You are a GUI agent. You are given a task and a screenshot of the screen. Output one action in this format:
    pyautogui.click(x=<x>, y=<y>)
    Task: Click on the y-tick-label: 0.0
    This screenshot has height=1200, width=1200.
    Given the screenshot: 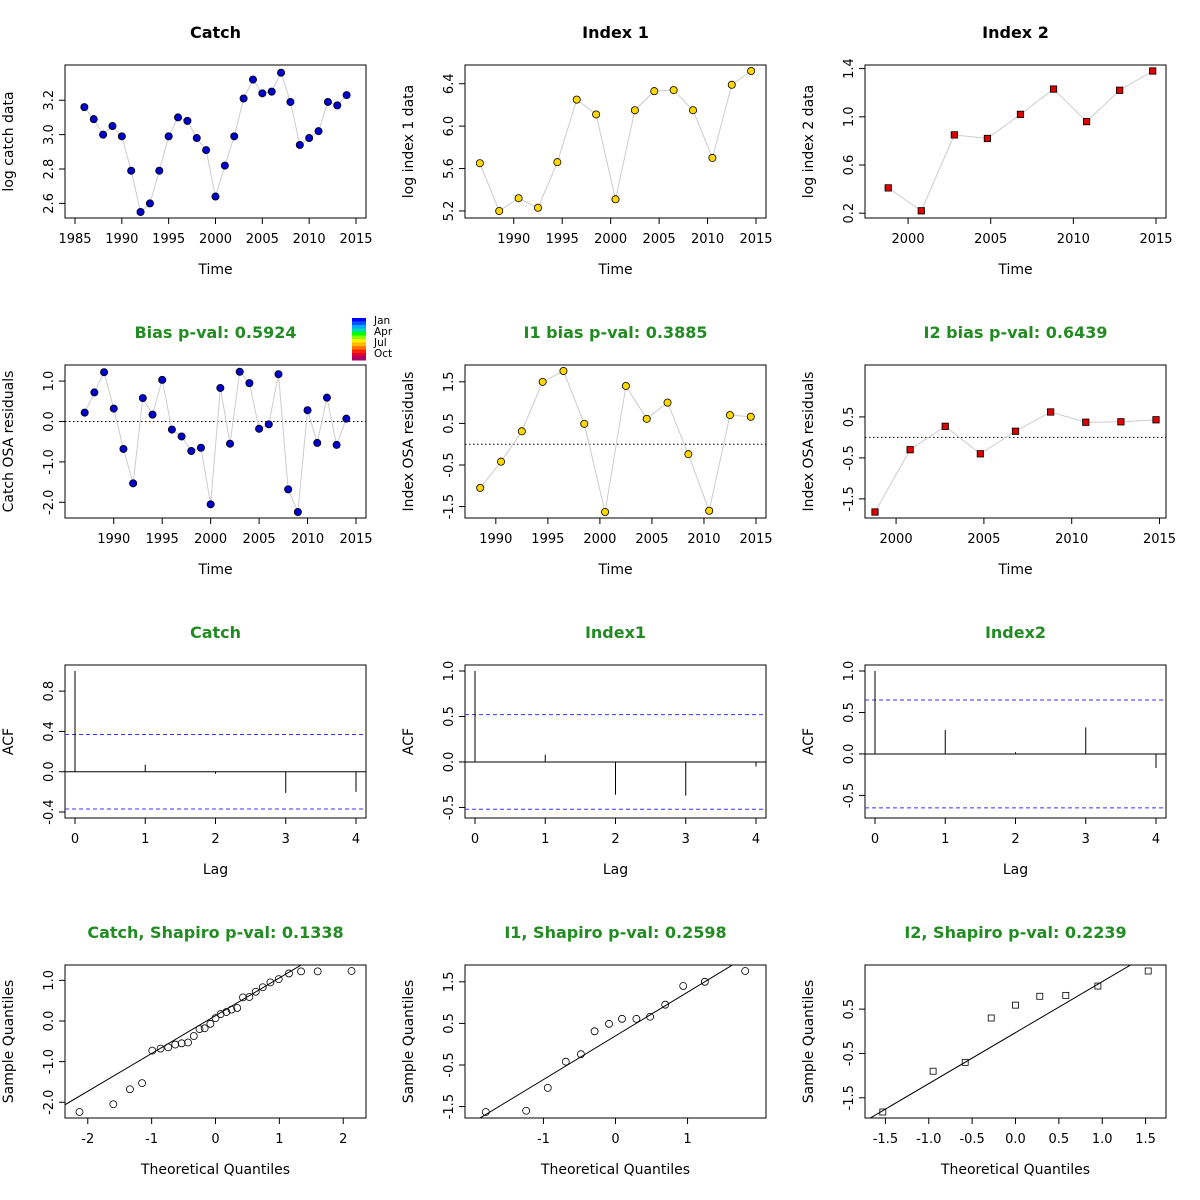 What is the action you would take?
    pyautogui.click(x=49, y=1021)
    